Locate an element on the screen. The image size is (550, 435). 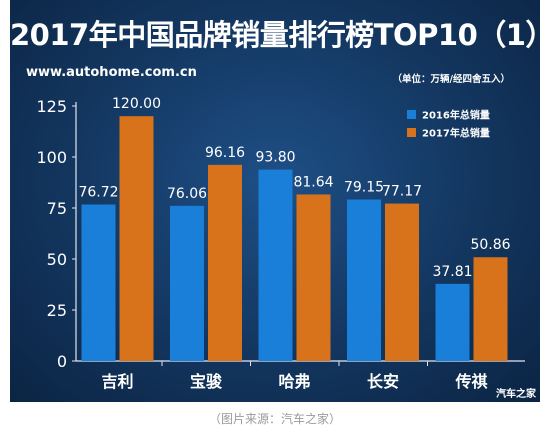
data-label: 37.81 is located at coordinates (452, 272).